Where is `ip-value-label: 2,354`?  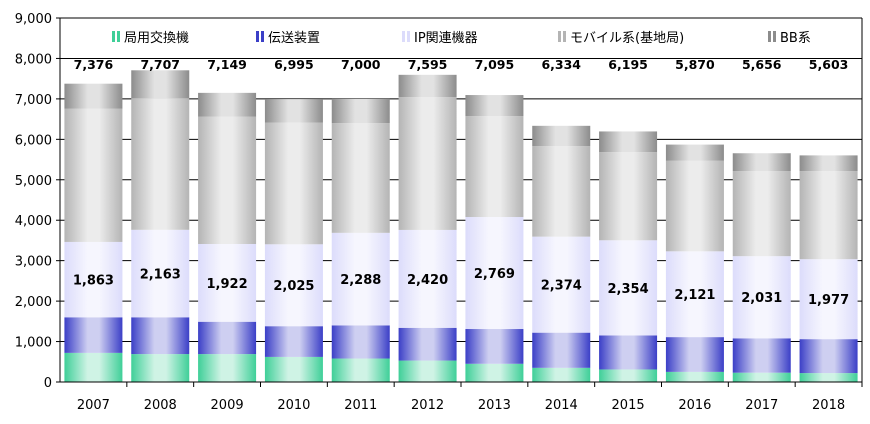
ip-value-label: 2,354 is located at coordinates (628, 289).